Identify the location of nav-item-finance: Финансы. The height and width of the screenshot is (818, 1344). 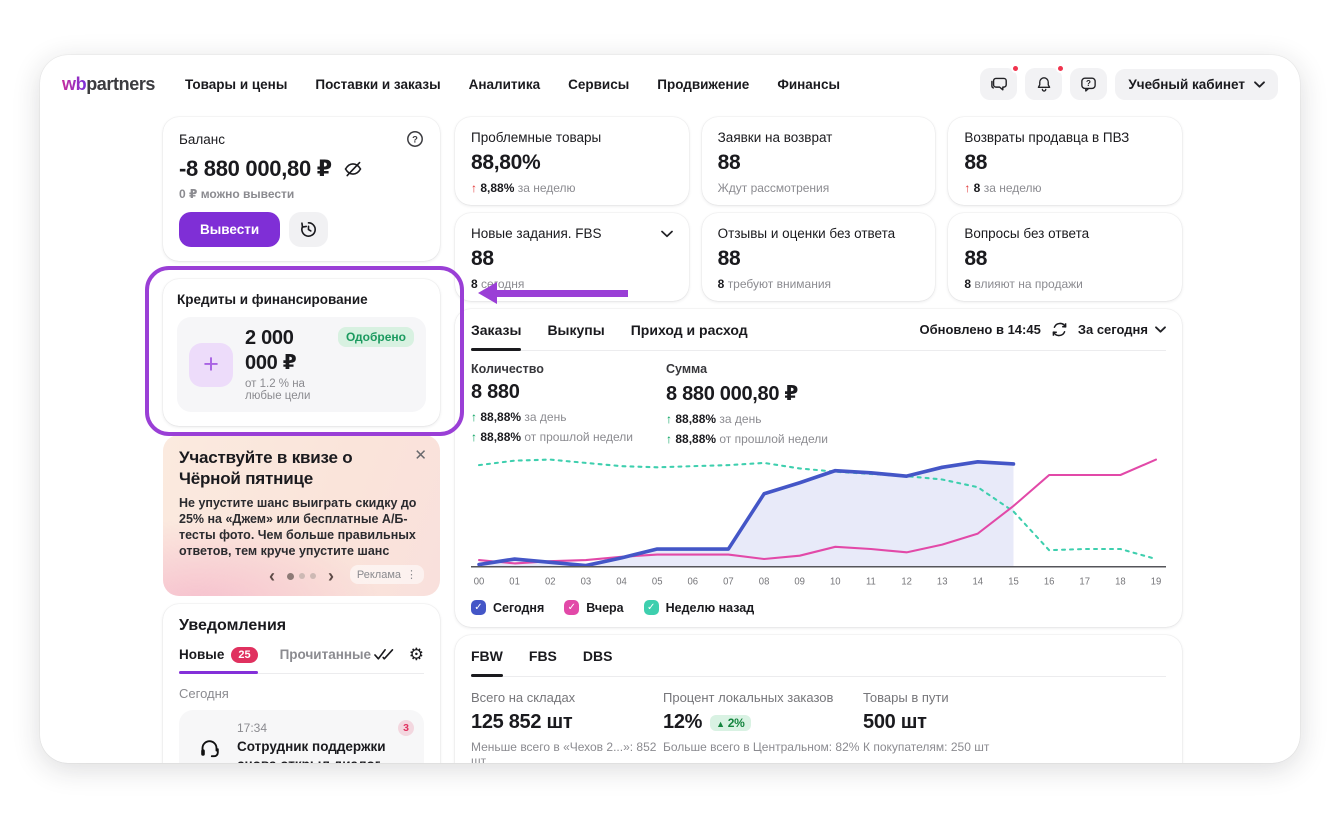
(808, 84).